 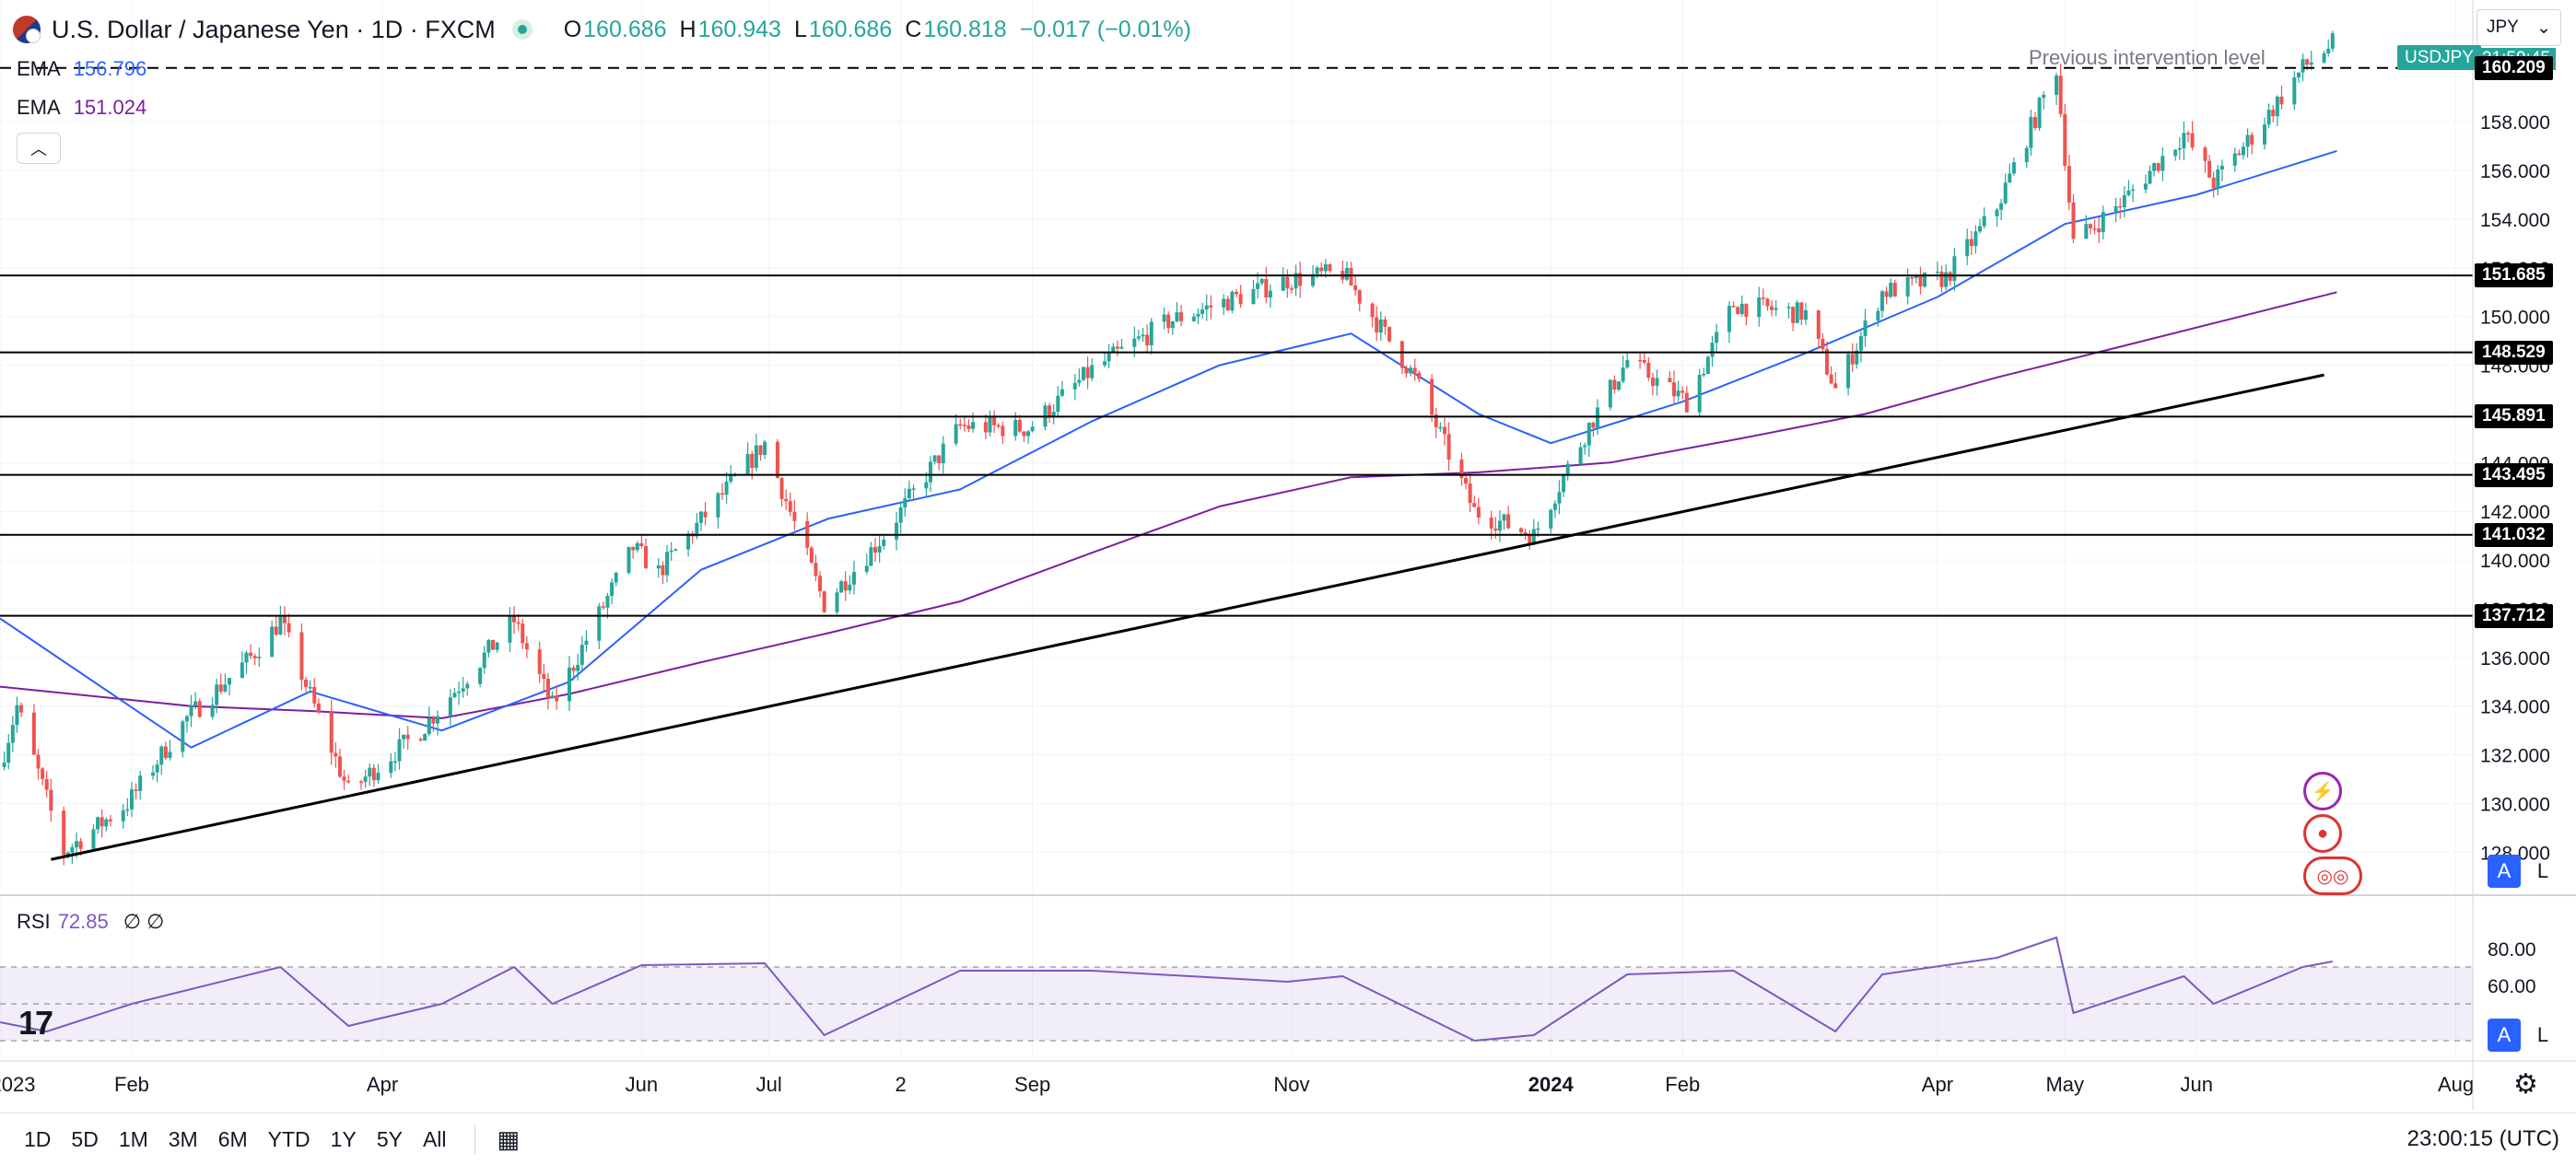 I want to click on ema-slow-legend: EMA 151.024, so click(x=81, y=108).